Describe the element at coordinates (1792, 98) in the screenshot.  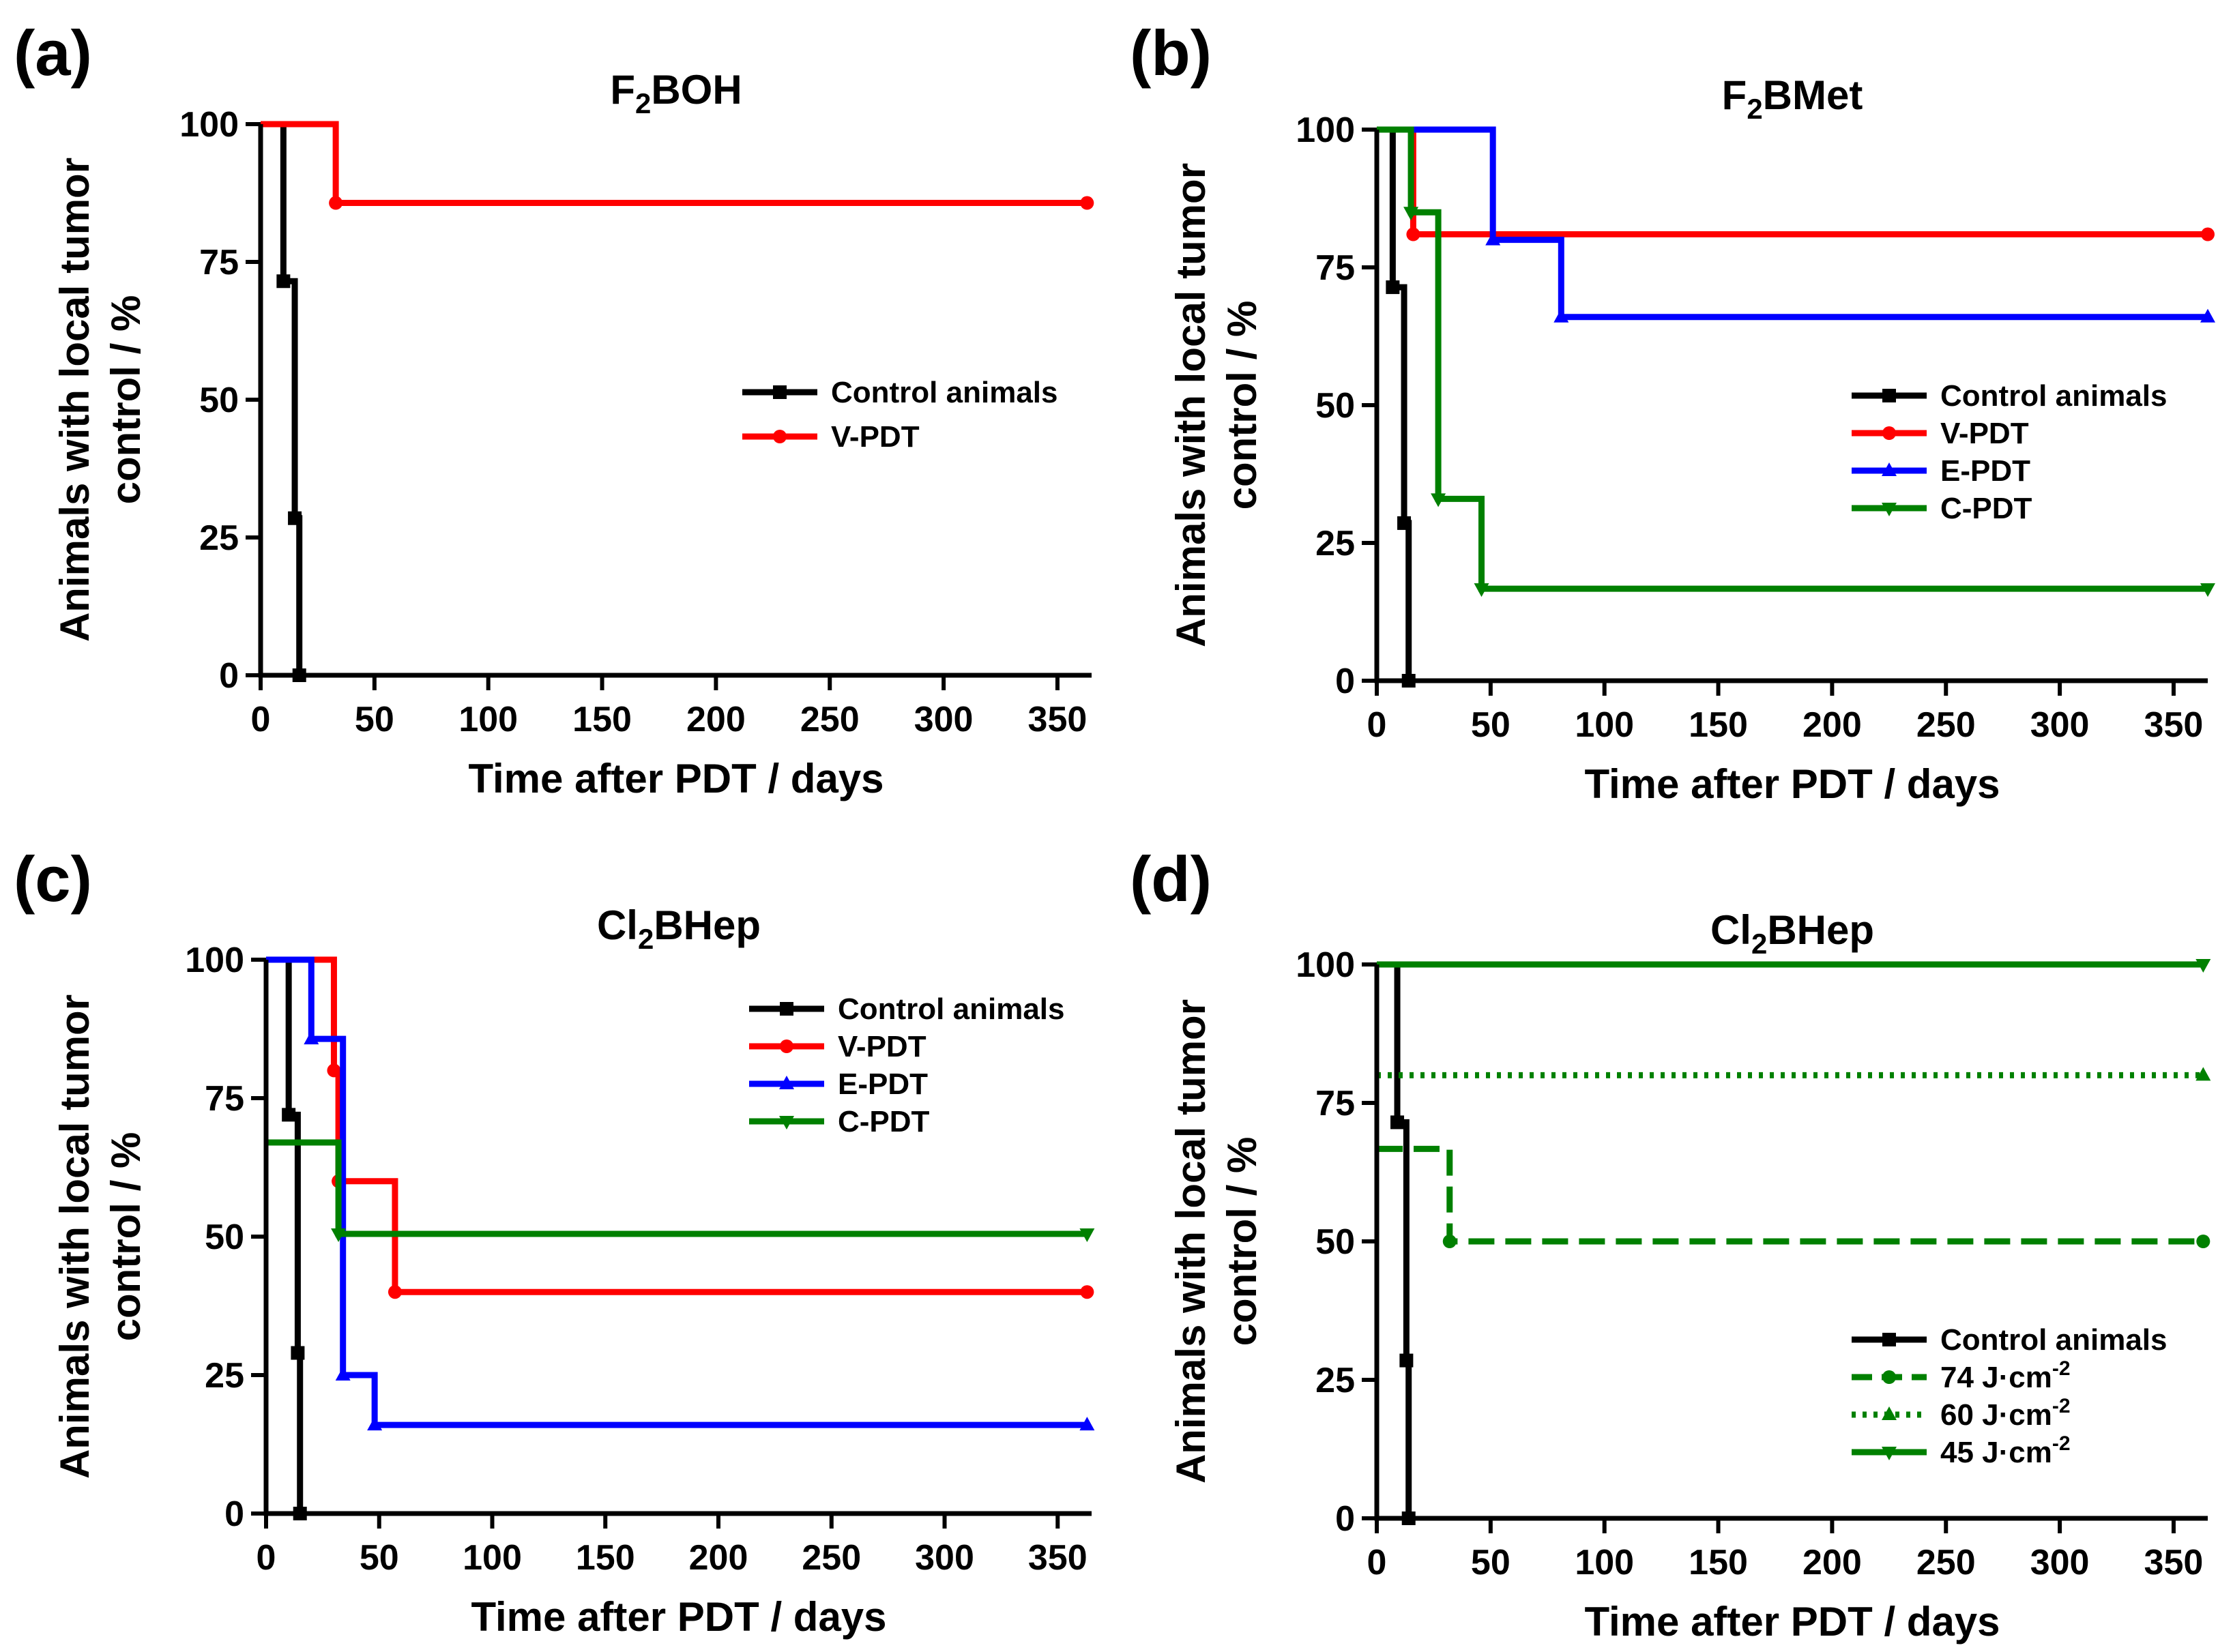
I see `chart-title: F2BMet` at that location.